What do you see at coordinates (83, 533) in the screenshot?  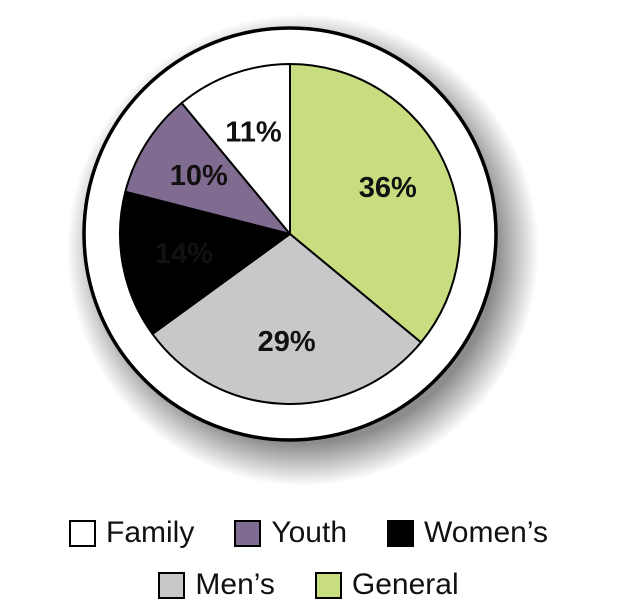 I see `legend-swatch-family` at bounding box center [83, 533].